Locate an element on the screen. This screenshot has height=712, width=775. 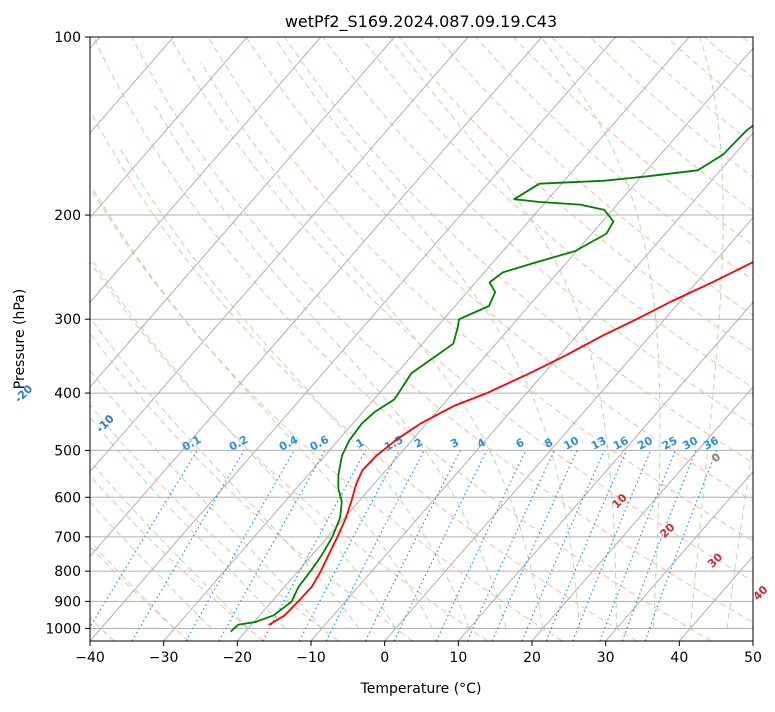
y-tick-label: 400 is located at coordinates (67, 394).